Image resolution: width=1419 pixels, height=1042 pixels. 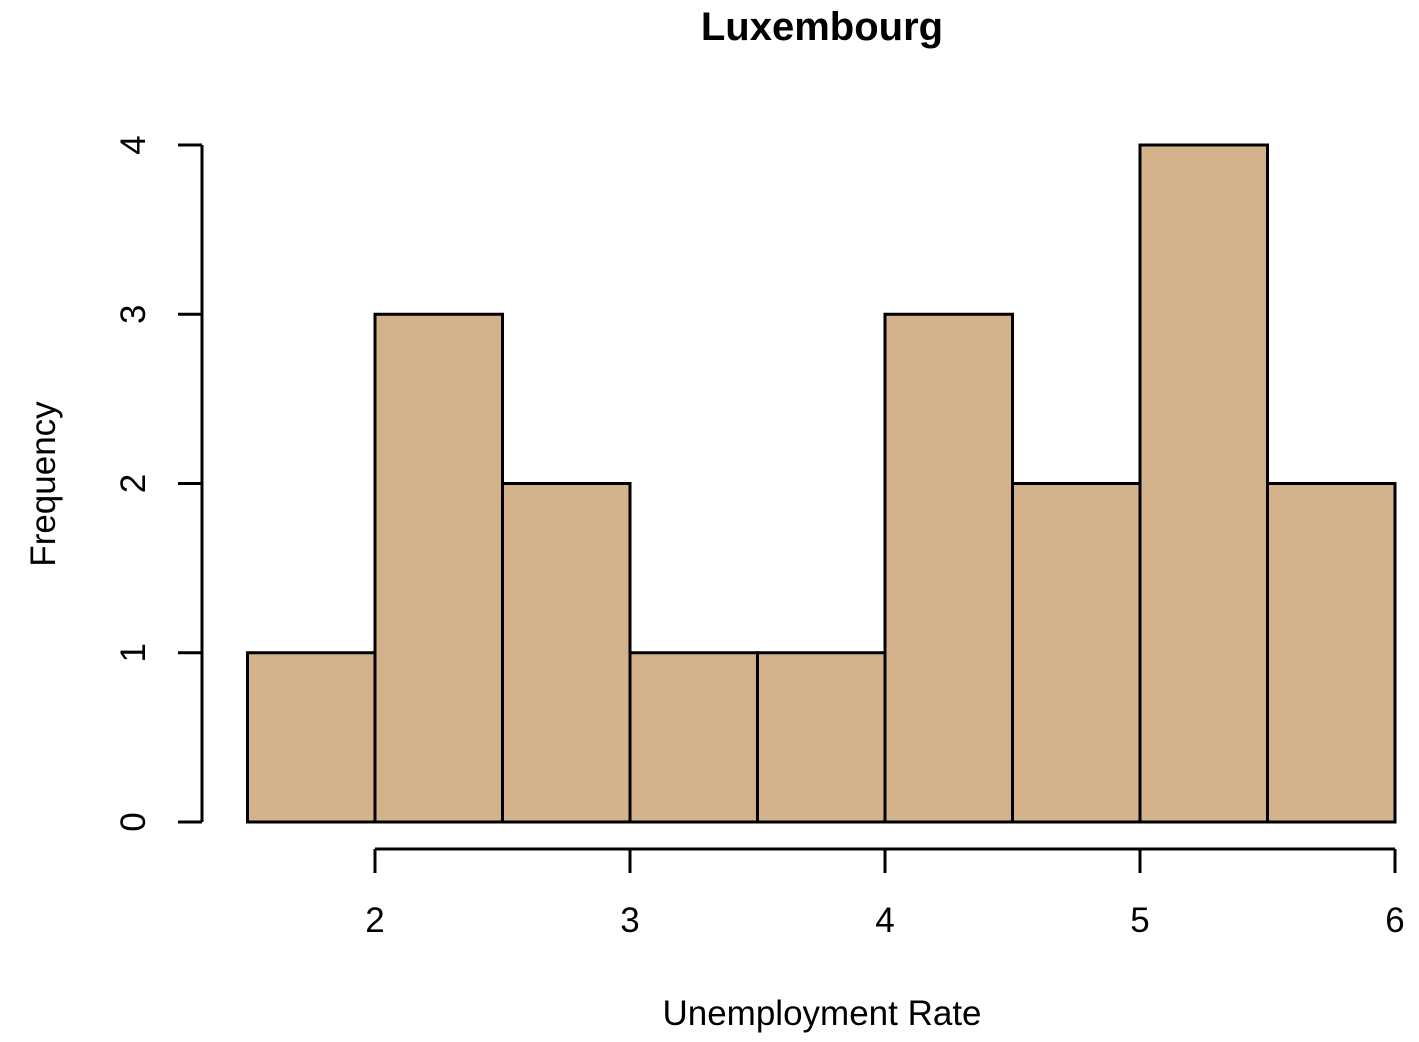 I want to click on y-axis-label: Frequency, so click(x=43, y=484).